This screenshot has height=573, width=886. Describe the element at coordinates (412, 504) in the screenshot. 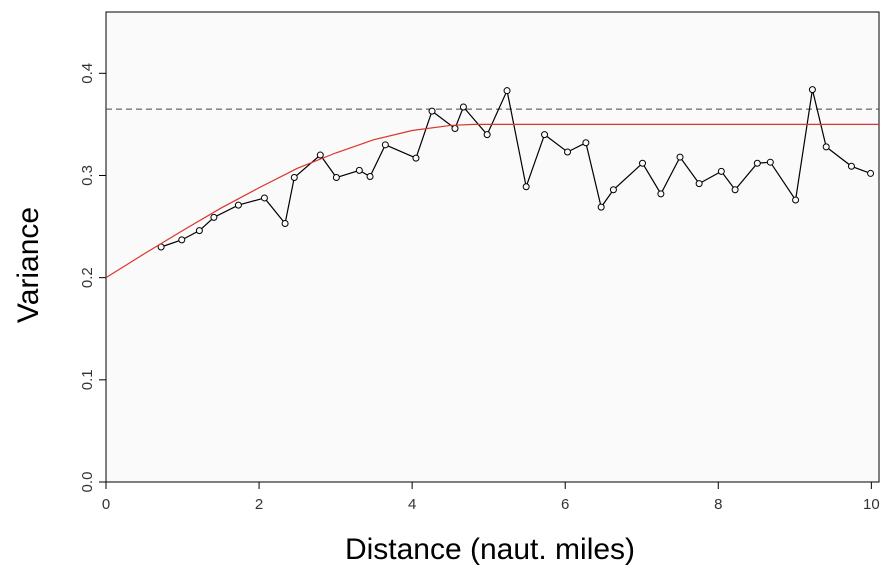

I see `x-tick-label: 4` at that location.